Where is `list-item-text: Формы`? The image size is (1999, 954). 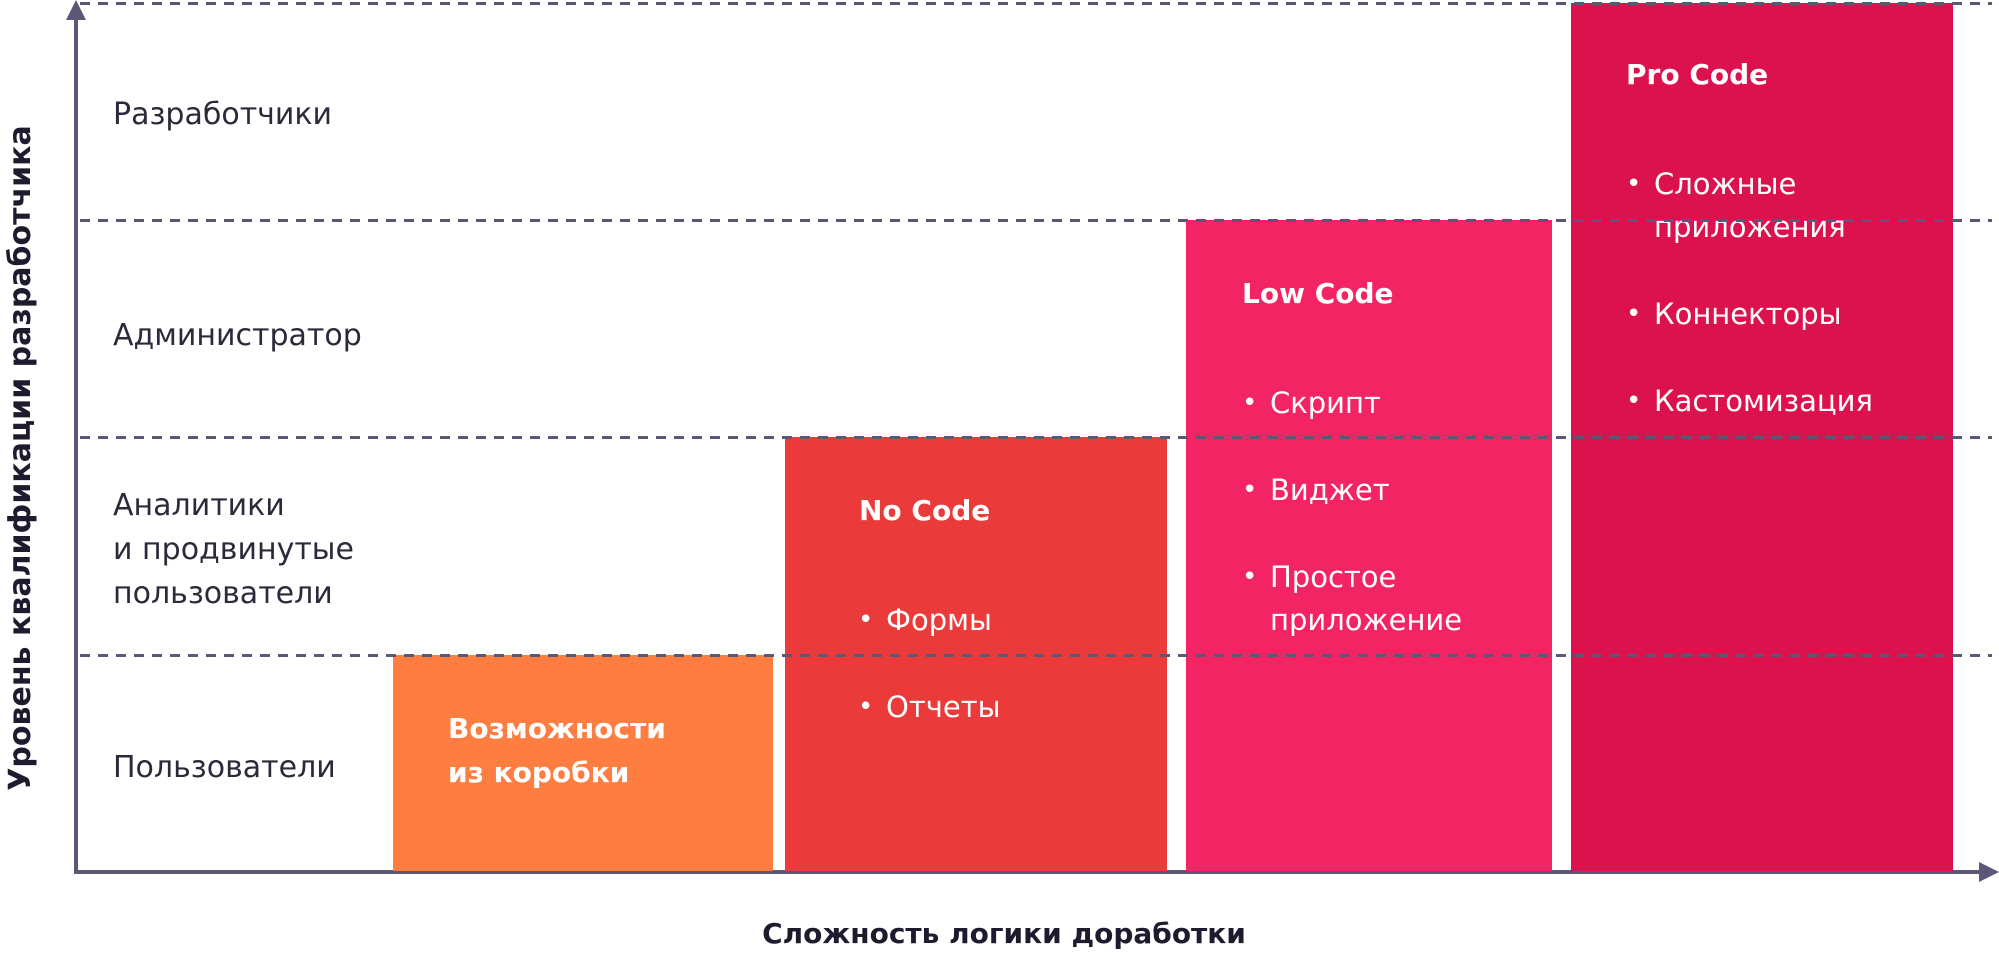 list-item-text: Формы is located at coordinates (939, 620).